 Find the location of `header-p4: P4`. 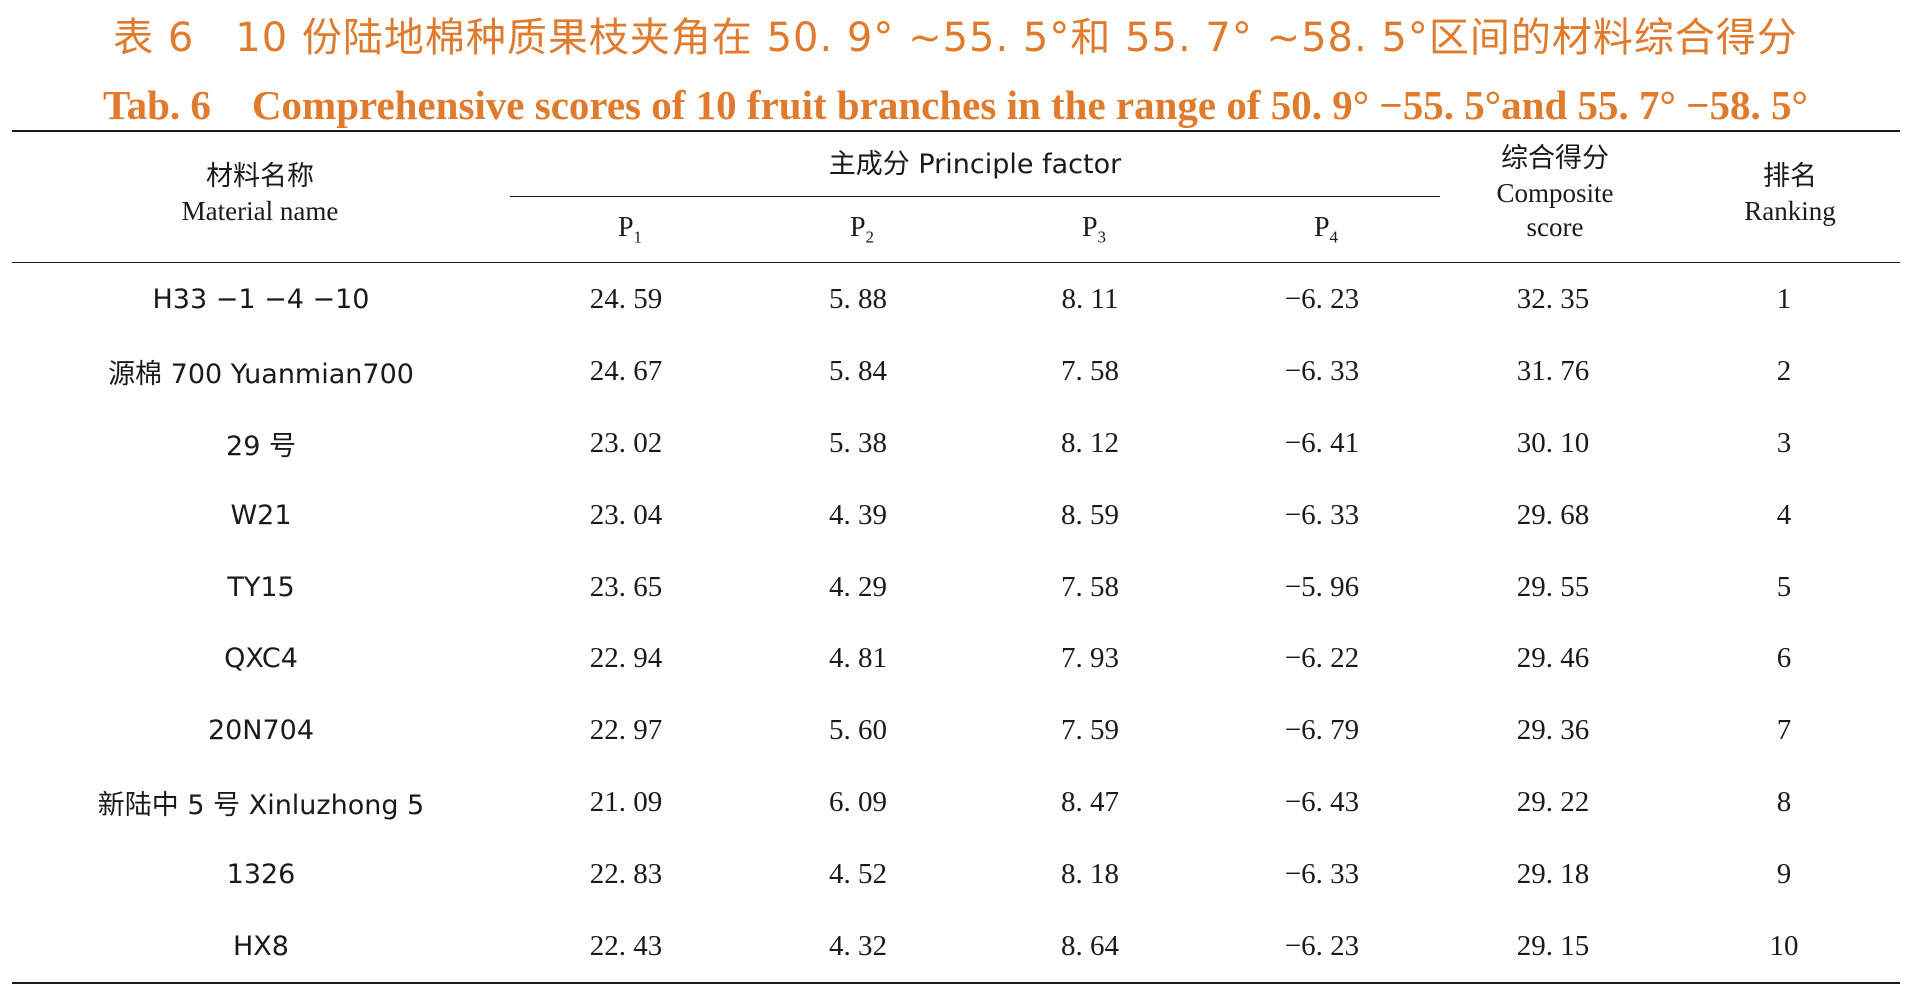

header-p4: P4 is located at coordinates (1326, 229).